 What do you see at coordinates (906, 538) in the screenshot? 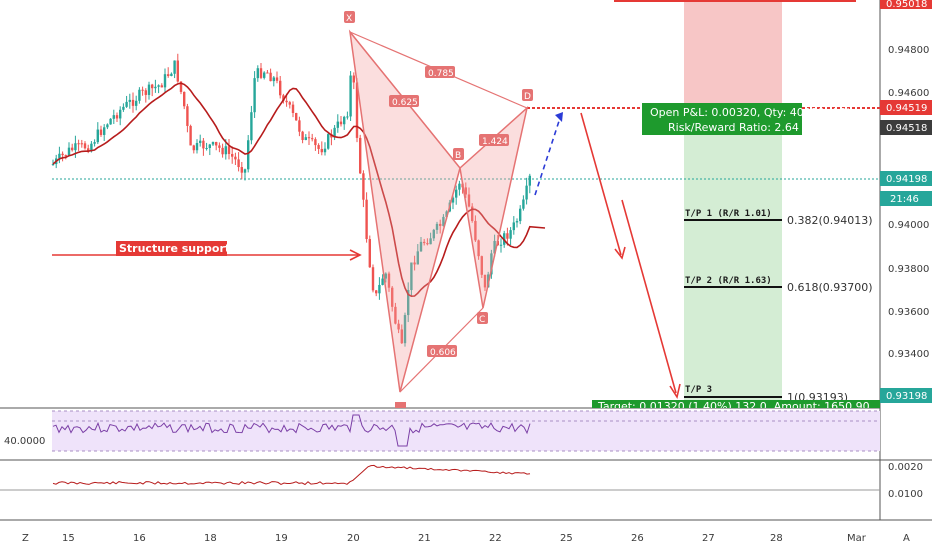
I see `auto-scale-button: A` at bounding box center [906, 538].